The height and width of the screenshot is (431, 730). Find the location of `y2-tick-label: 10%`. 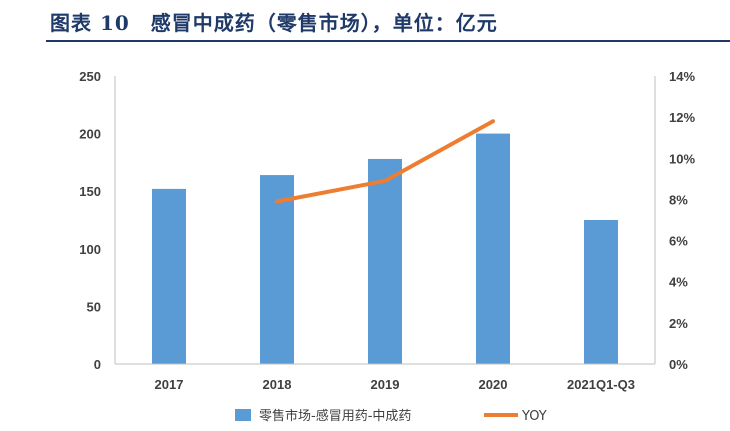

y2-tick-label: 10% is located at coordinates (682, 158).